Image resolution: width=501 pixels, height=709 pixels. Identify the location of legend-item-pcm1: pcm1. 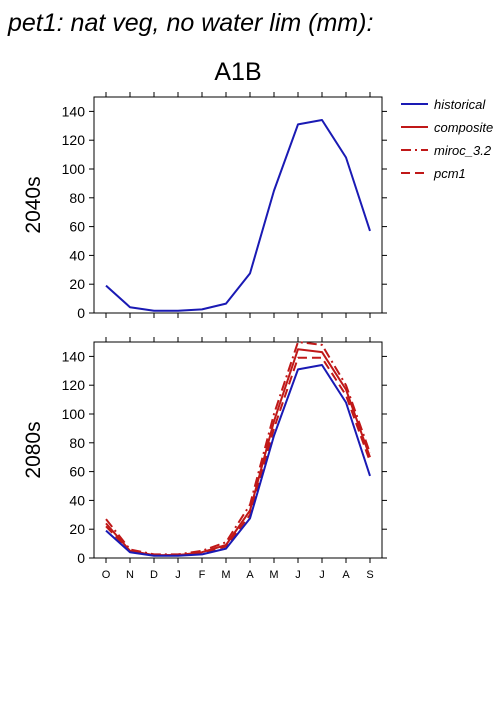
(433, 173).